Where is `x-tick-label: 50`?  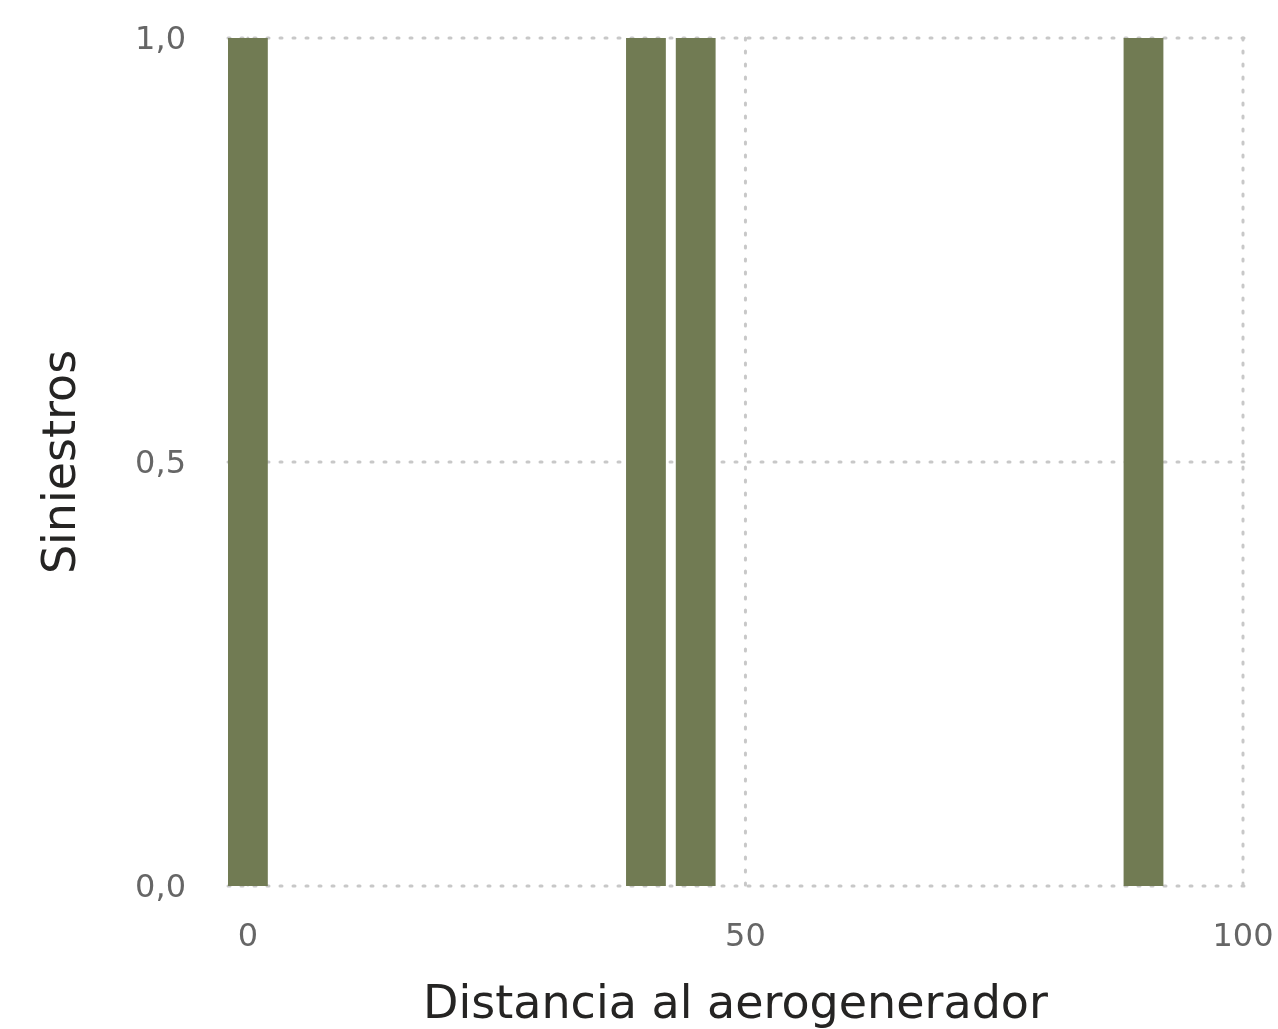
x-tick-label: 50 is located at coordinates (745, 935).